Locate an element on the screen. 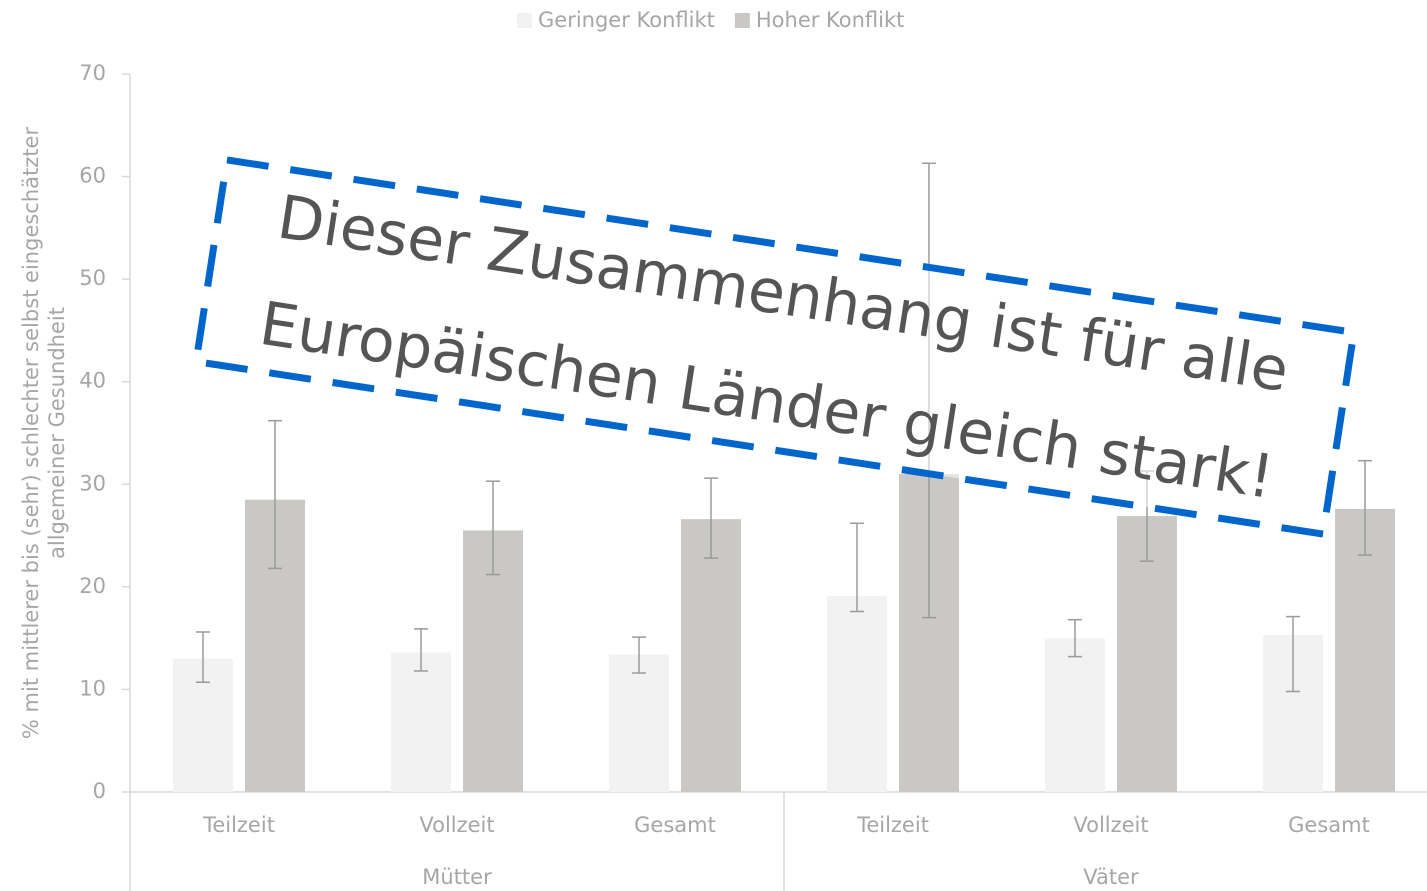 This screenshot has width=1427, height=891. group-label: Mütter is located at coordinates (457, 877).